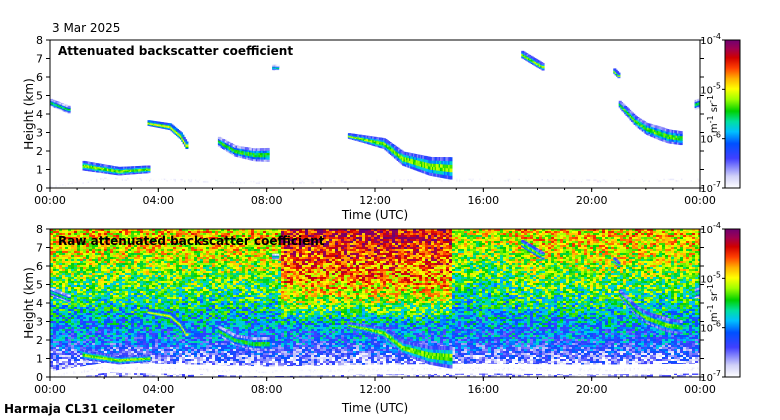  Describe the element at coordinates (619, 73) in the screenshot. I see `layer-mark-aloft-20h` at that location.